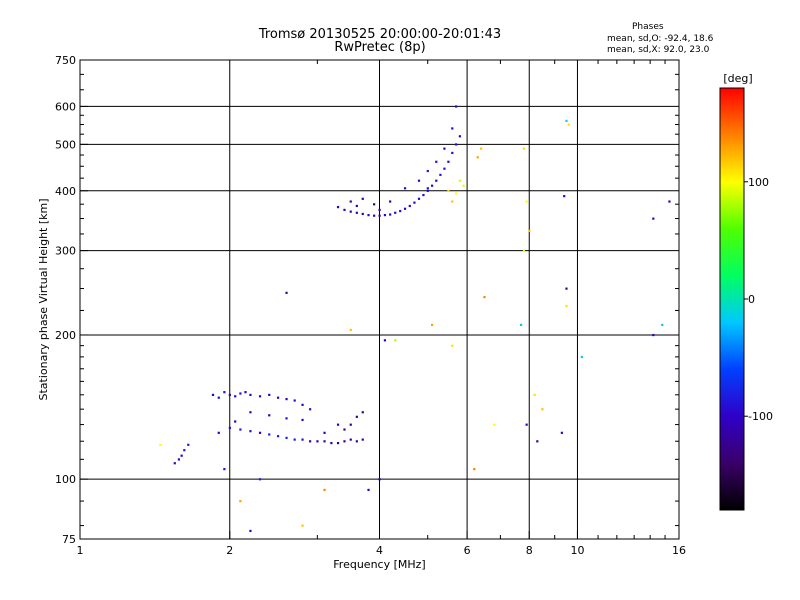  What do you see at coordinates (648, 27) in the screenshot?
I see `phases-heading: Phases` at bounding box center [648, 27].